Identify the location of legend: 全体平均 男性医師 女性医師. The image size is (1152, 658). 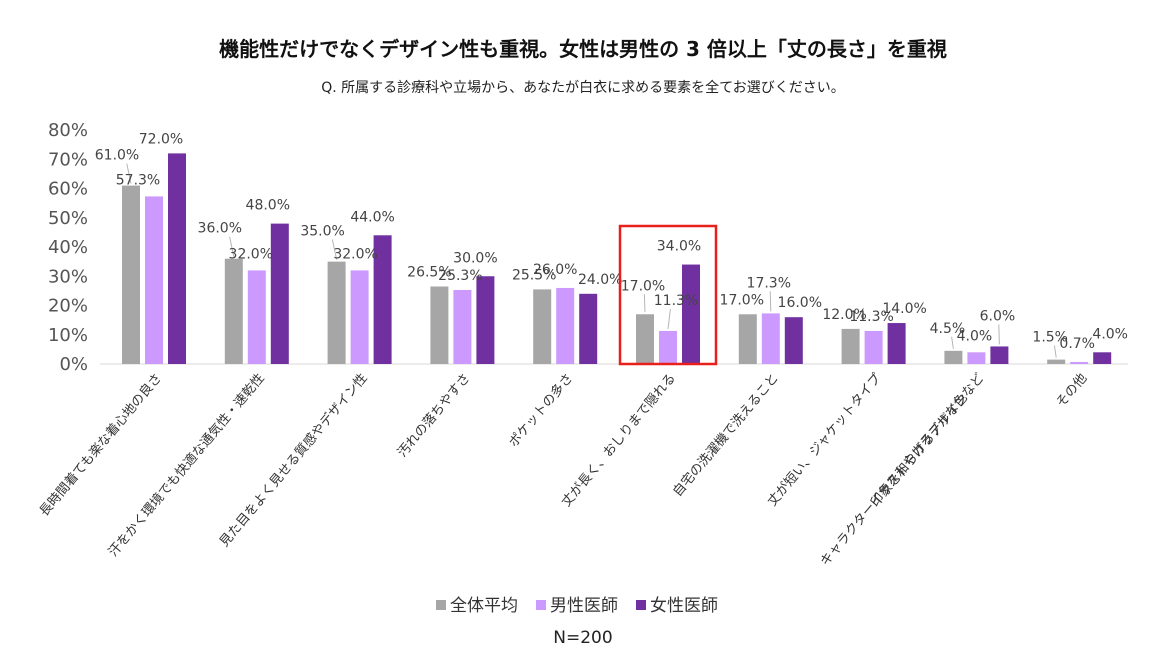
(577, 606).